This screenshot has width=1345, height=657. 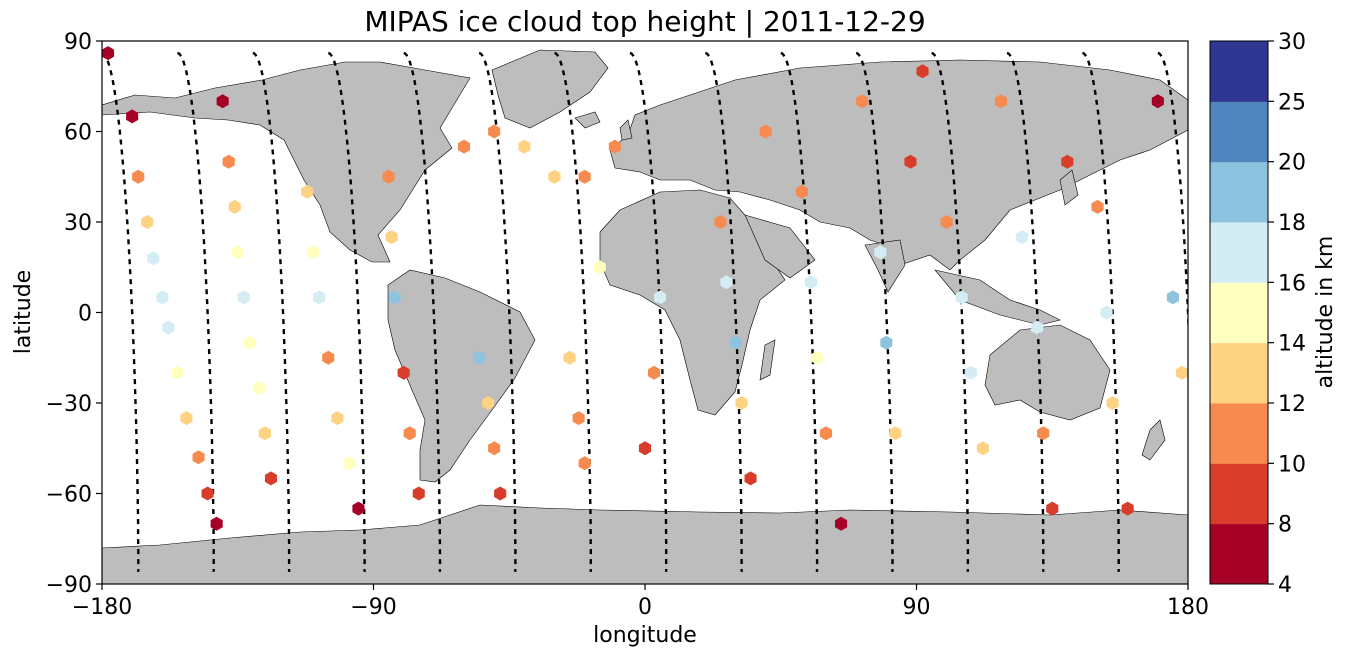 I want to click on colorbar-tick-label: 8, so click(x=1285, y=525).